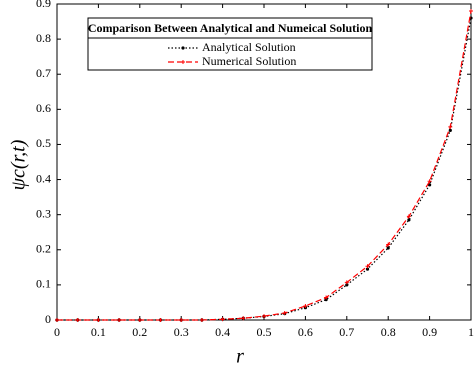  Describe the element at coordinates (240, 357) in the screenshot. I see `x-axis-label: r` at that location.